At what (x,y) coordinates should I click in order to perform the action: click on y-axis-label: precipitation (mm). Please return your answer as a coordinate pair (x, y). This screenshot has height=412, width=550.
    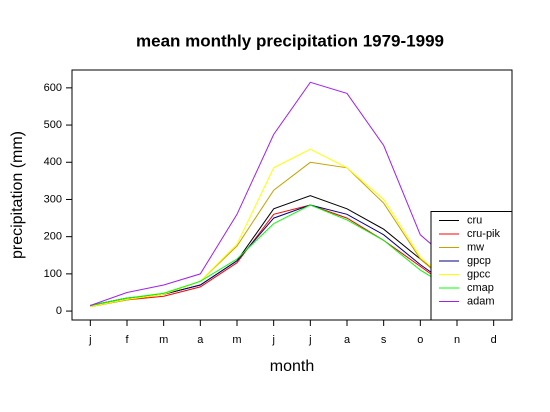
    Looking at the image, I should click on (17, 195).